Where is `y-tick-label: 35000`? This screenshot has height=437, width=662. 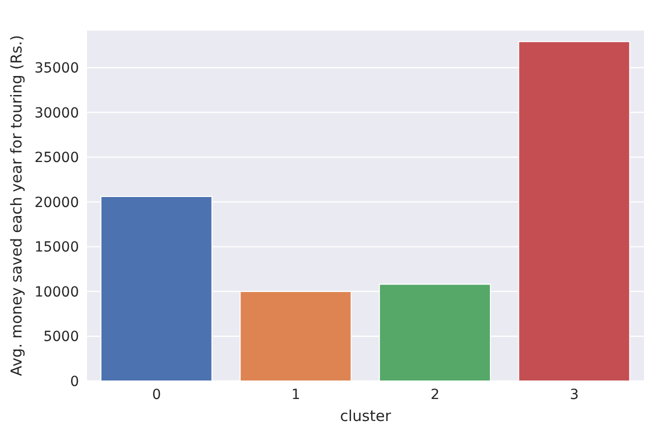
y-tick-label: 35000 is located at coordinates (56, 68).